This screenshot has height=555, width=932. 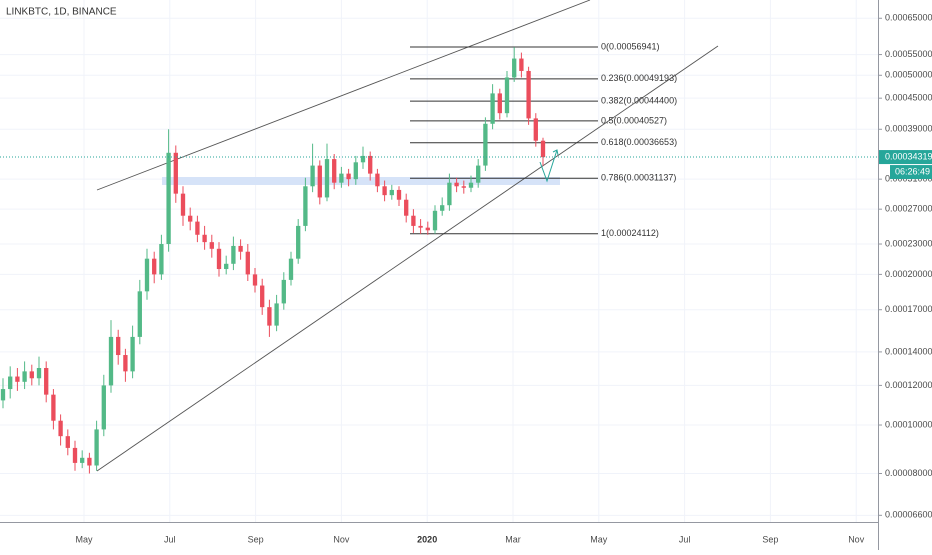 What do you see at coordinates (256, 539) in the screenshot?
I see `x-tick-label: Sep` at bounding box center [256, 539].